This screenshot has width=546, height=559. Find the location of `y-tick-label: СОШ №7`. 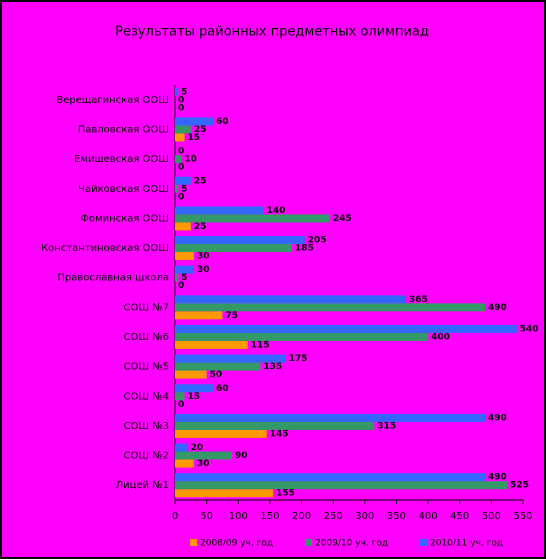

y-tick-label: СОШ №7 is located at coordinates (147, 307).